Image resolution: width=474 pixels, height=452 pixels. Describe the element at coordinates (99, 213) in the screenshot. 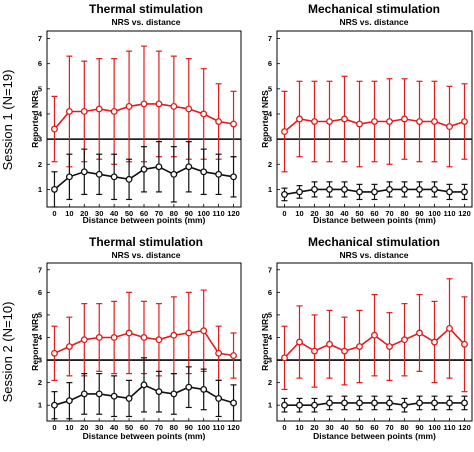

I see `x-tick-label: 30` at that location.